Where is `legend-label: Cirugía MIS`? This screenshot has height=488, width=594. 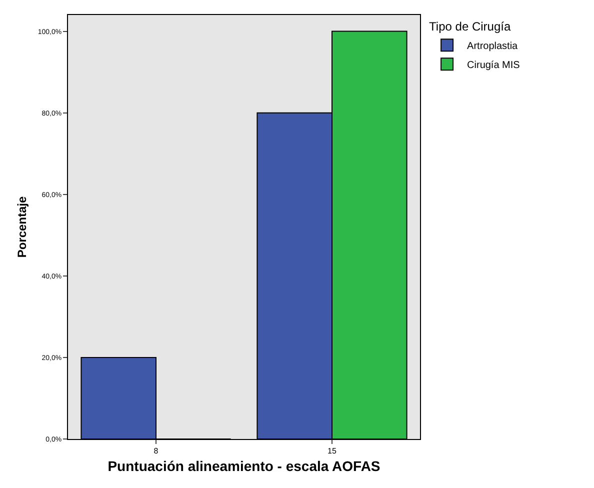
legend-label: Cirugía MIS is located at coordinates (493, 65).